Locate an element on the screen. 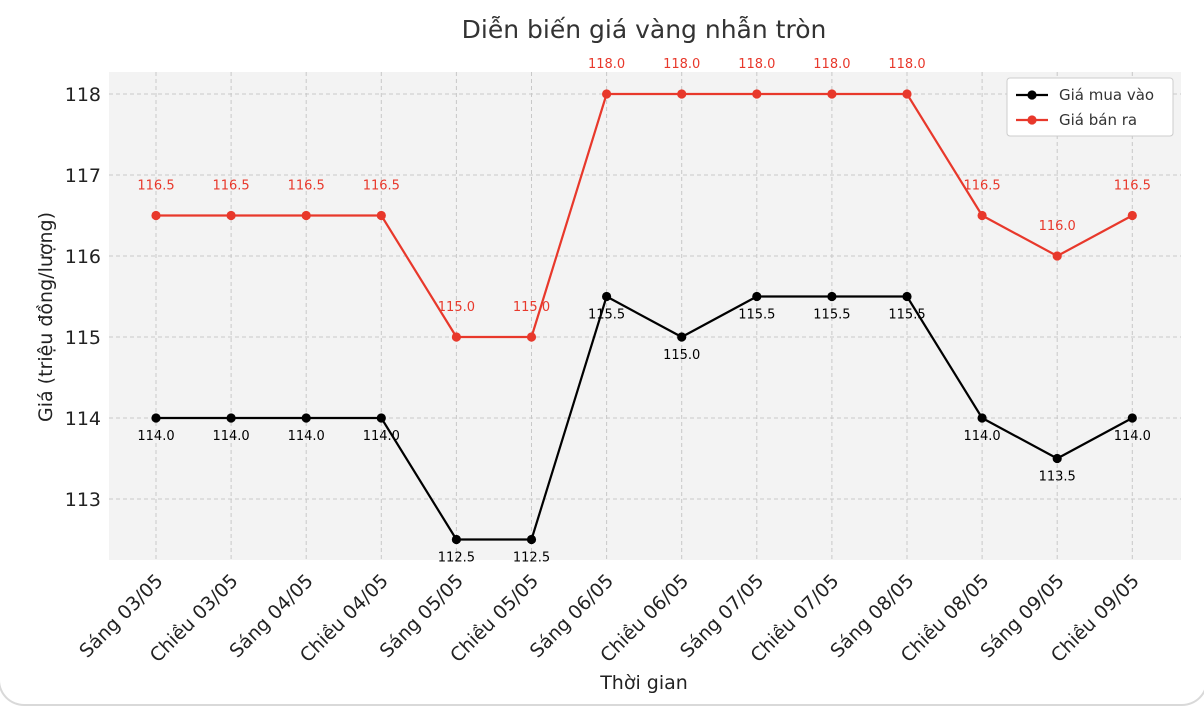 The image size is (1204, 706). legend-item: Giá bán ra is located at coordinates (1076, 120).